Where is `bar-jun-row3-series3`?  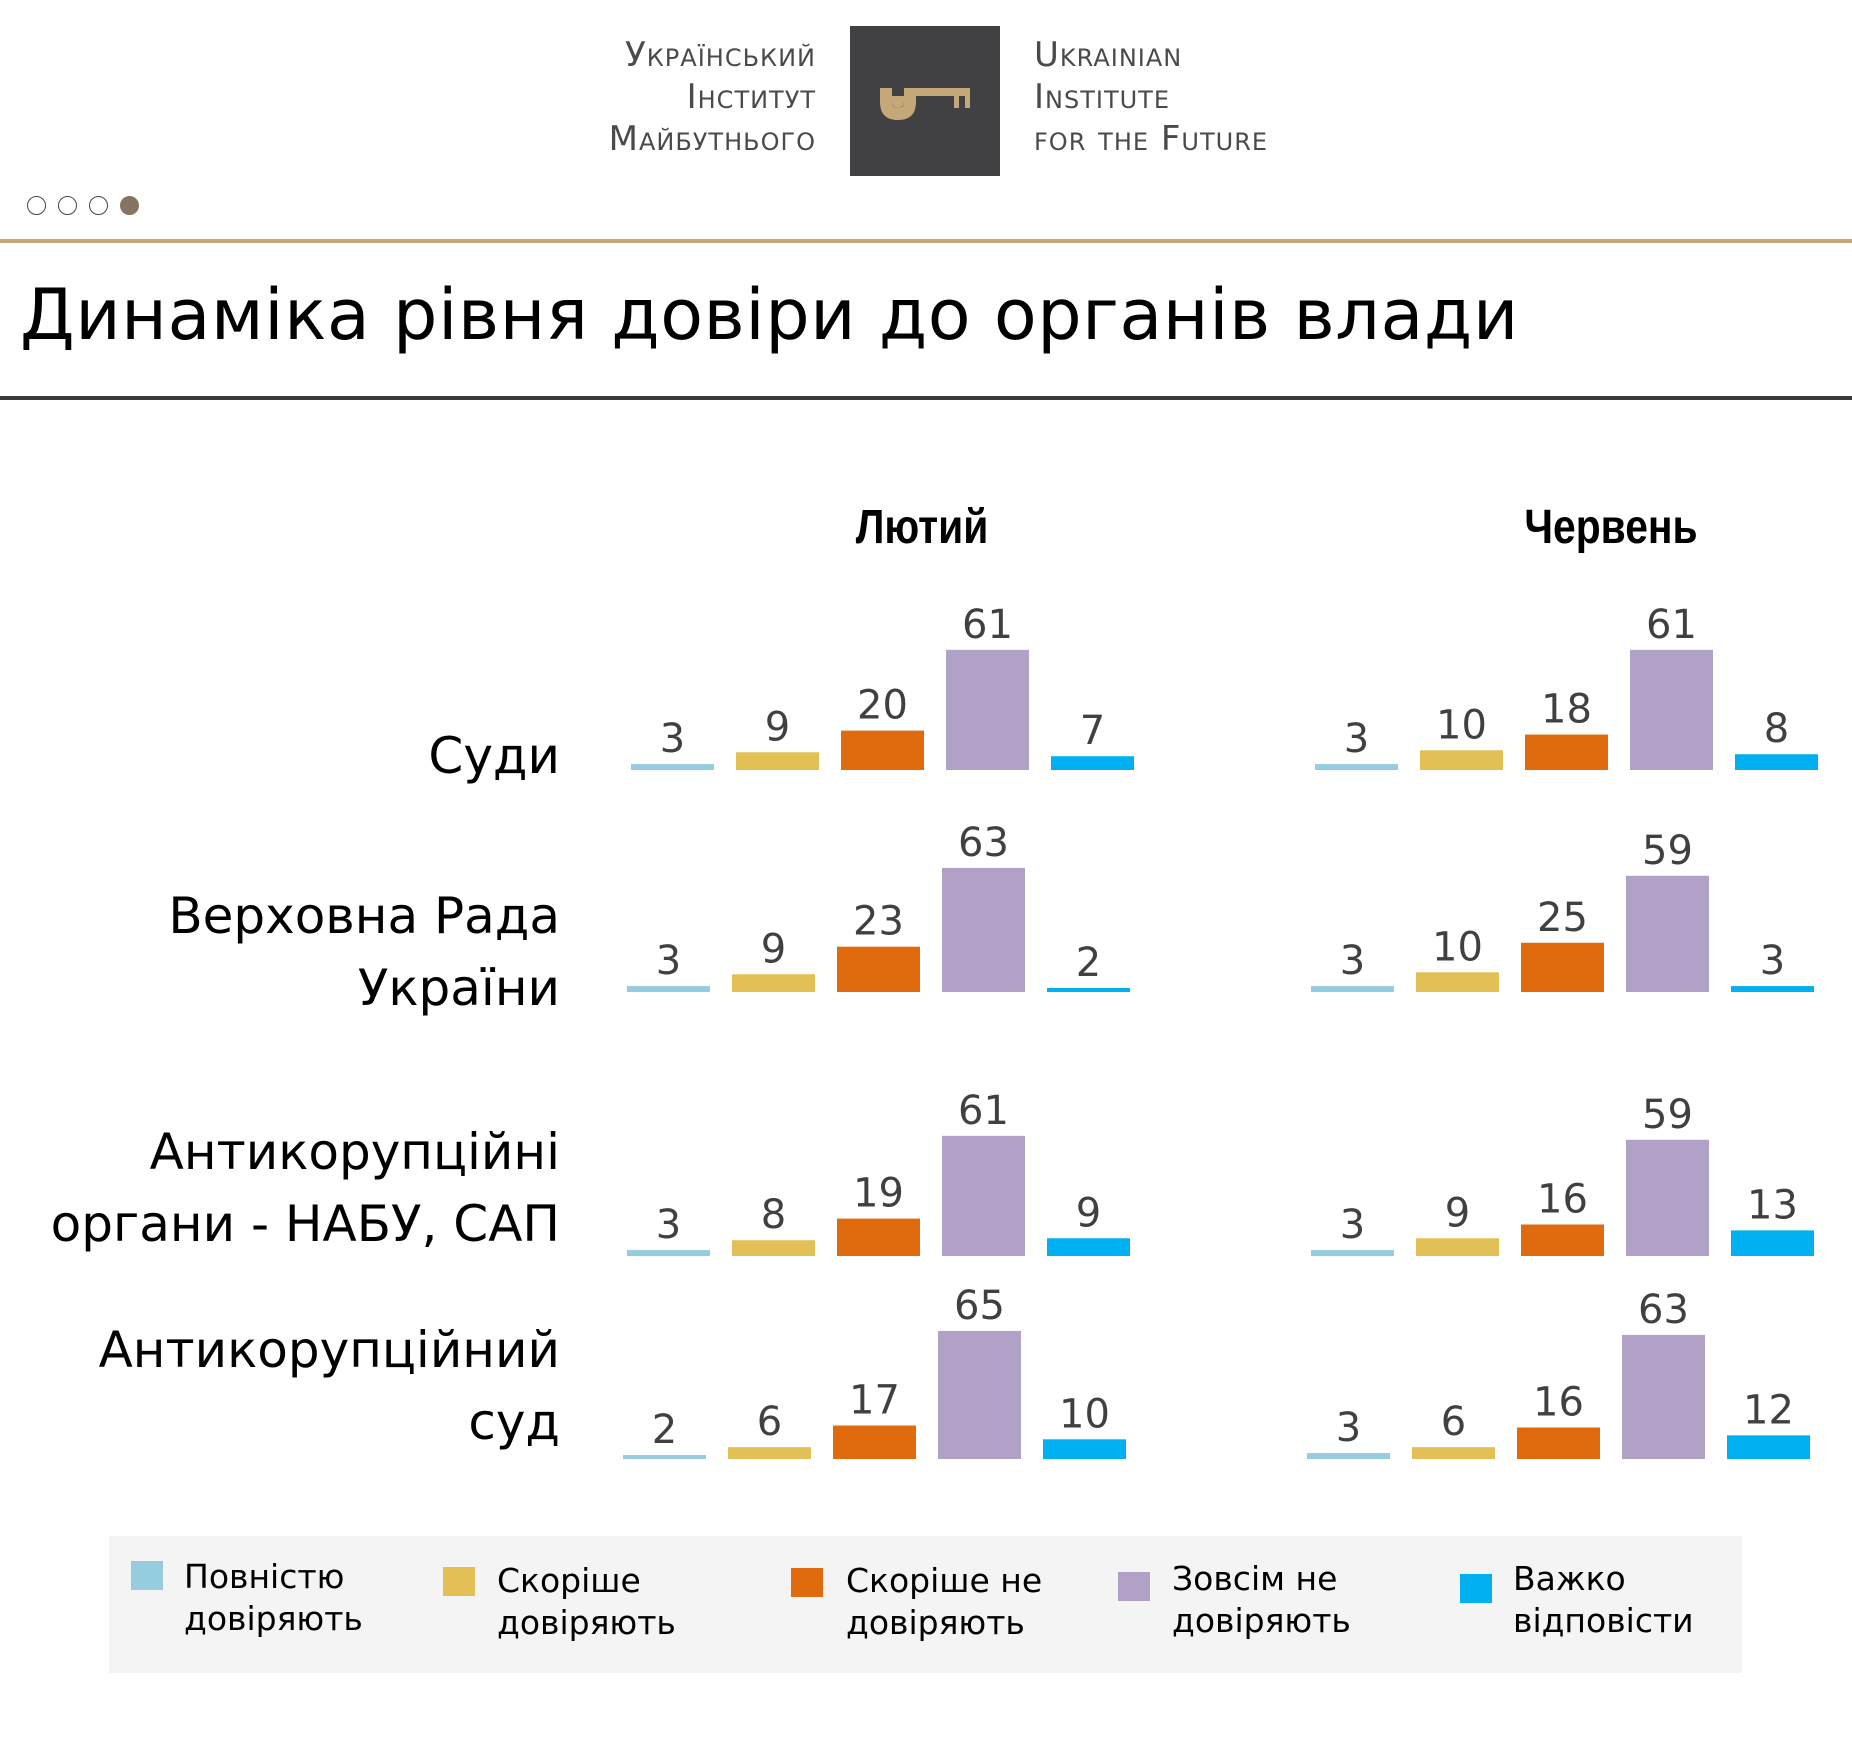
bar-jun-row3-series3 is located at coordinates (1562, 1240).